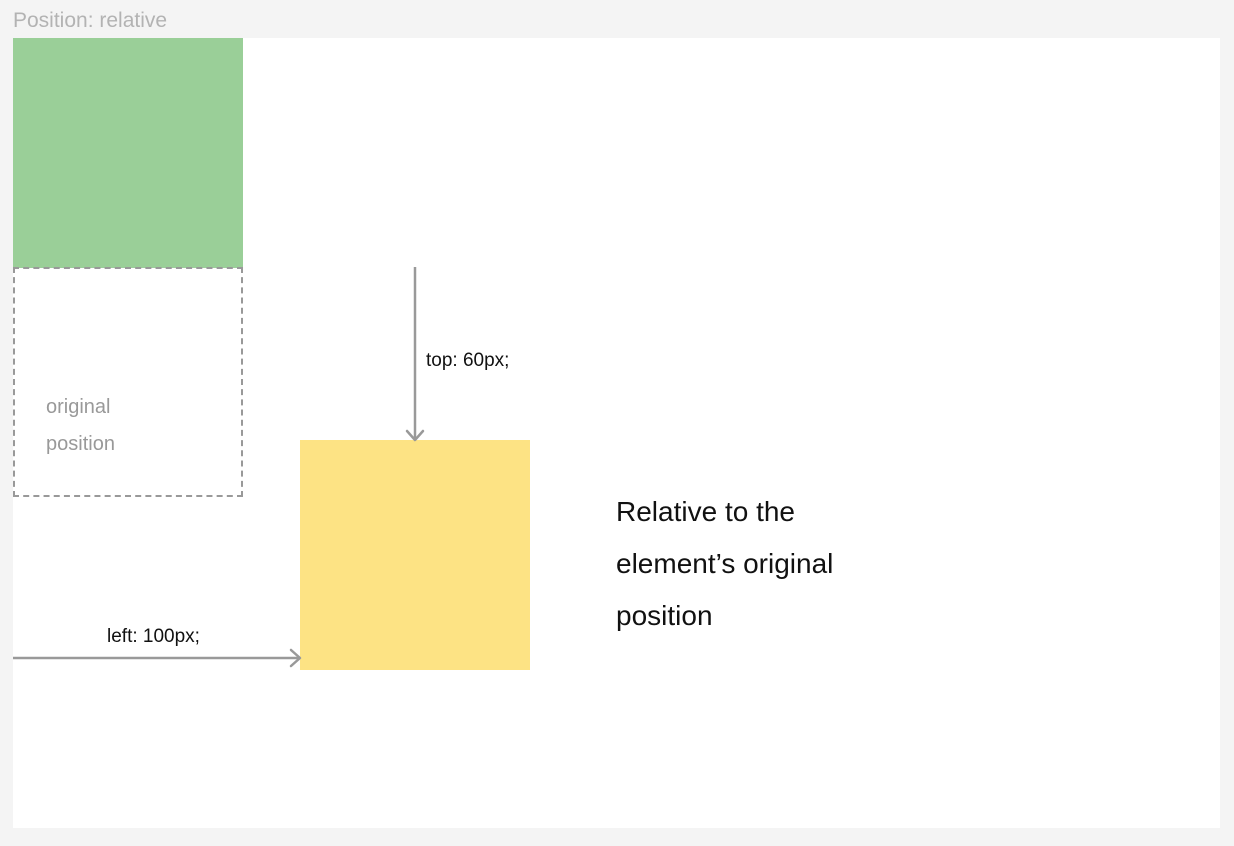 The width and height of the screenshot is (1234, 846). I want to click on left-offset-arrow, so click(157, 658).